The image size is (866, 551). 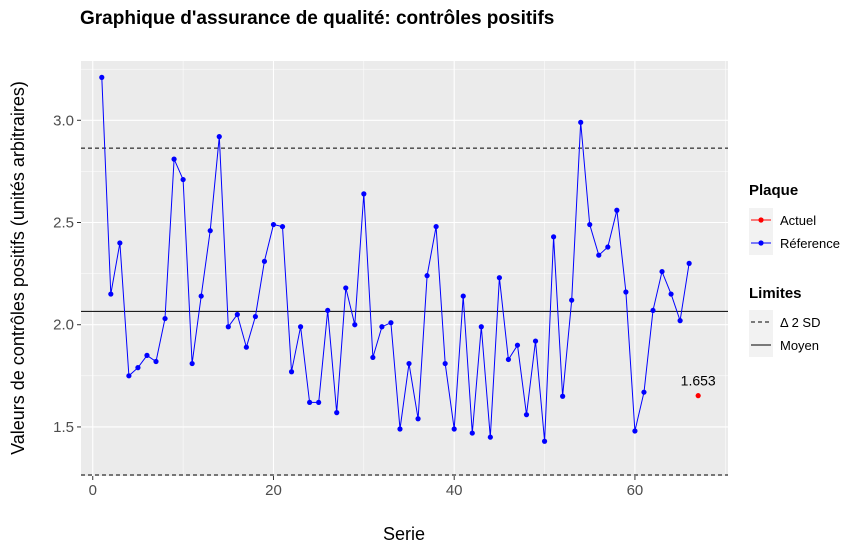 What do you see at coordinates (273, 490) in the screenshot?
I see `x-tick-label: 20` at bounding box center [273, 490].